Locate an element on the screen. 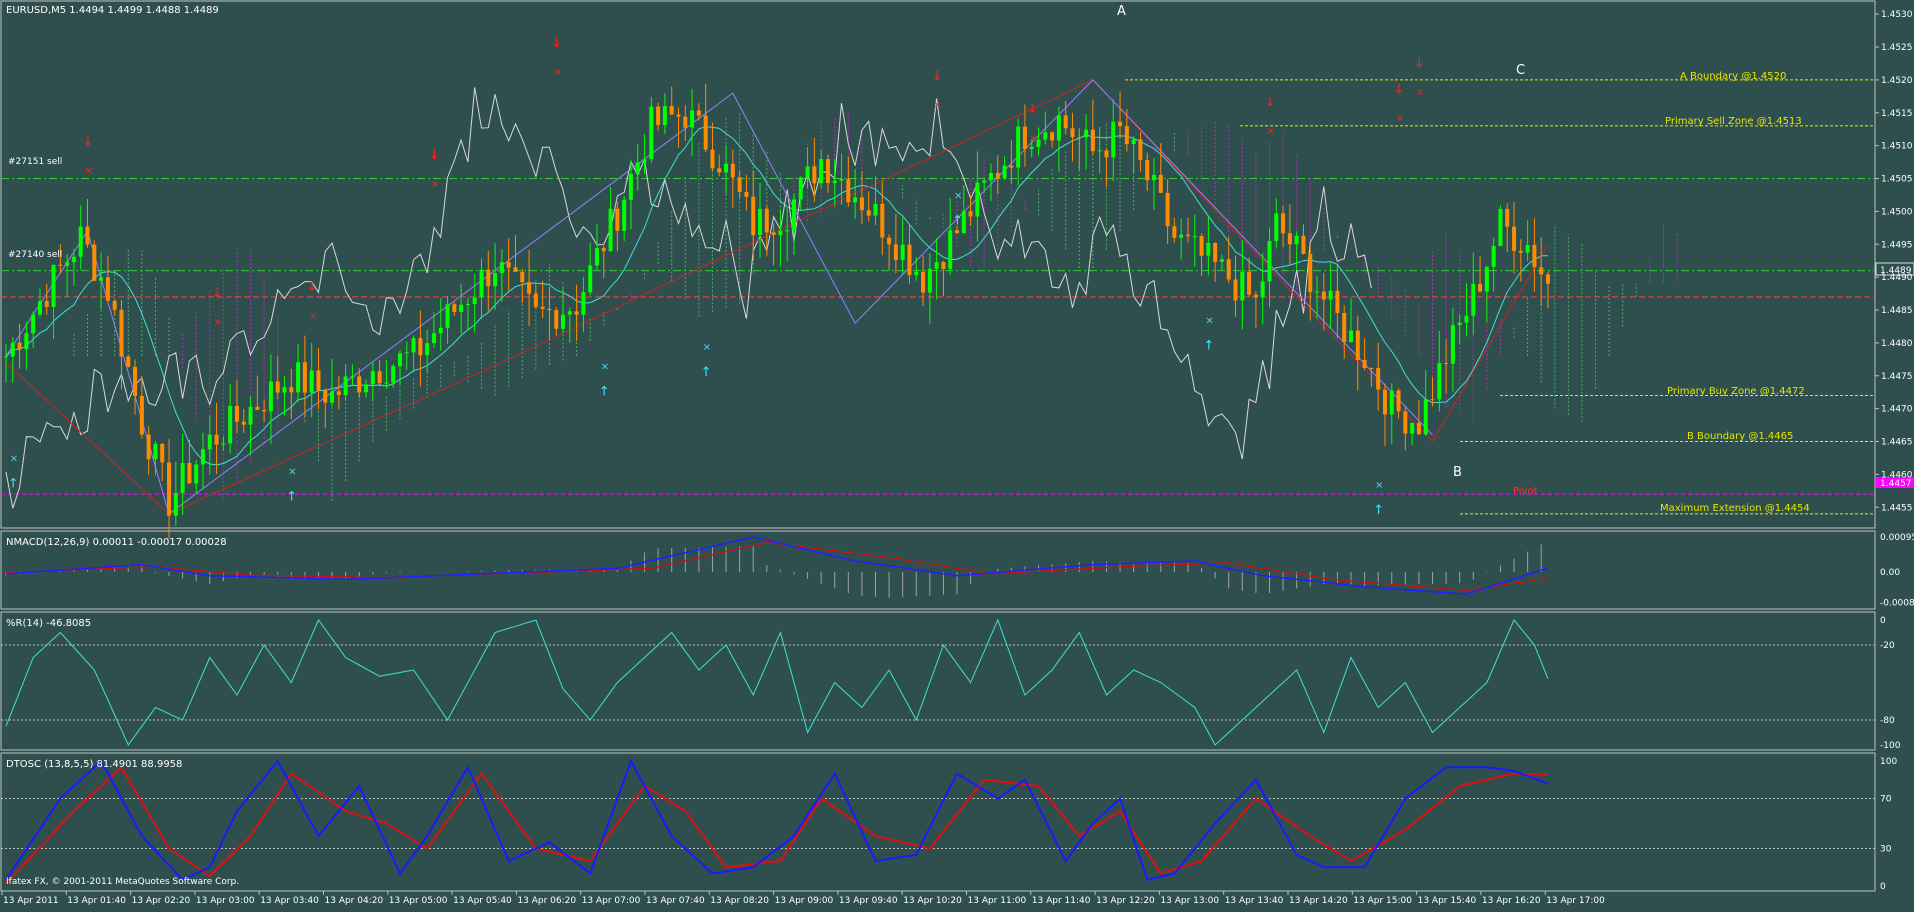 This screenshot has height=912, width=1914. sell-zone-label: Primary Sell Zone @1.4513 is located at coordinates (1733, 121).